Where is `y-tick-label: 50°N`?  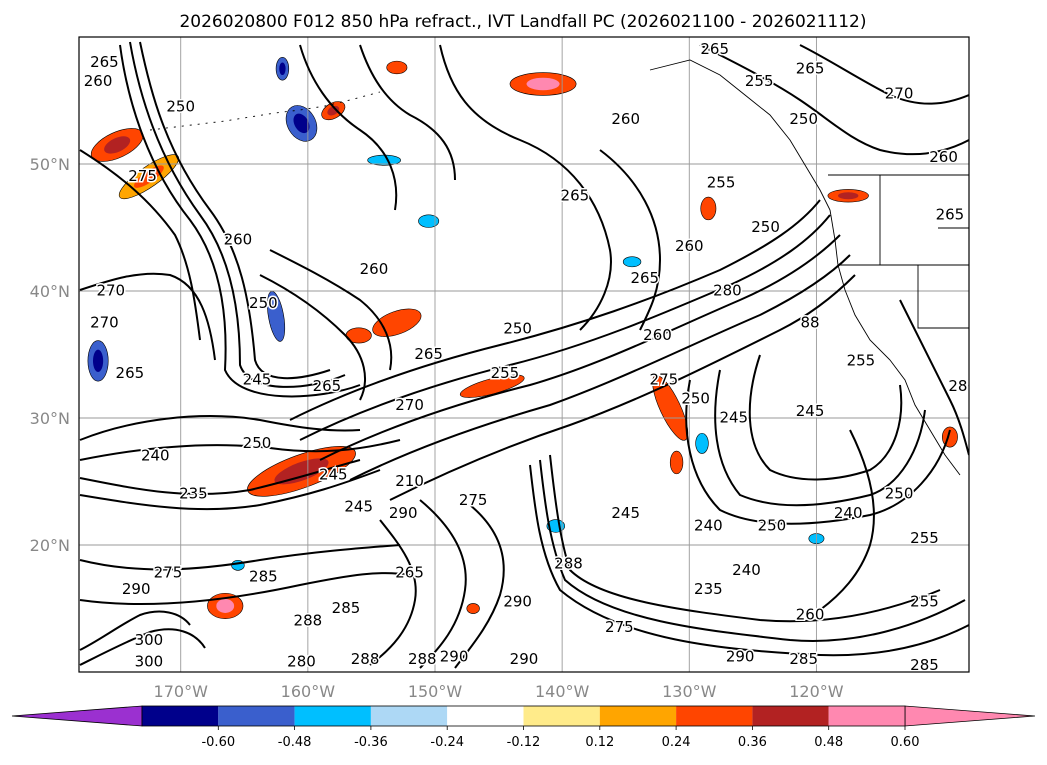 y-tick-label: 50°N is located at coordinates (50, 164).